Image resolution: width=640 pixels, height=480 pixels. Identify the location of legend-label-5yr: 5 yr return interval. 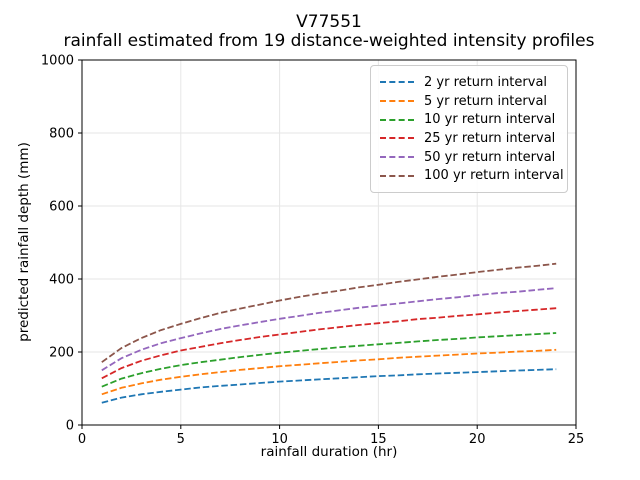
(486, 101).